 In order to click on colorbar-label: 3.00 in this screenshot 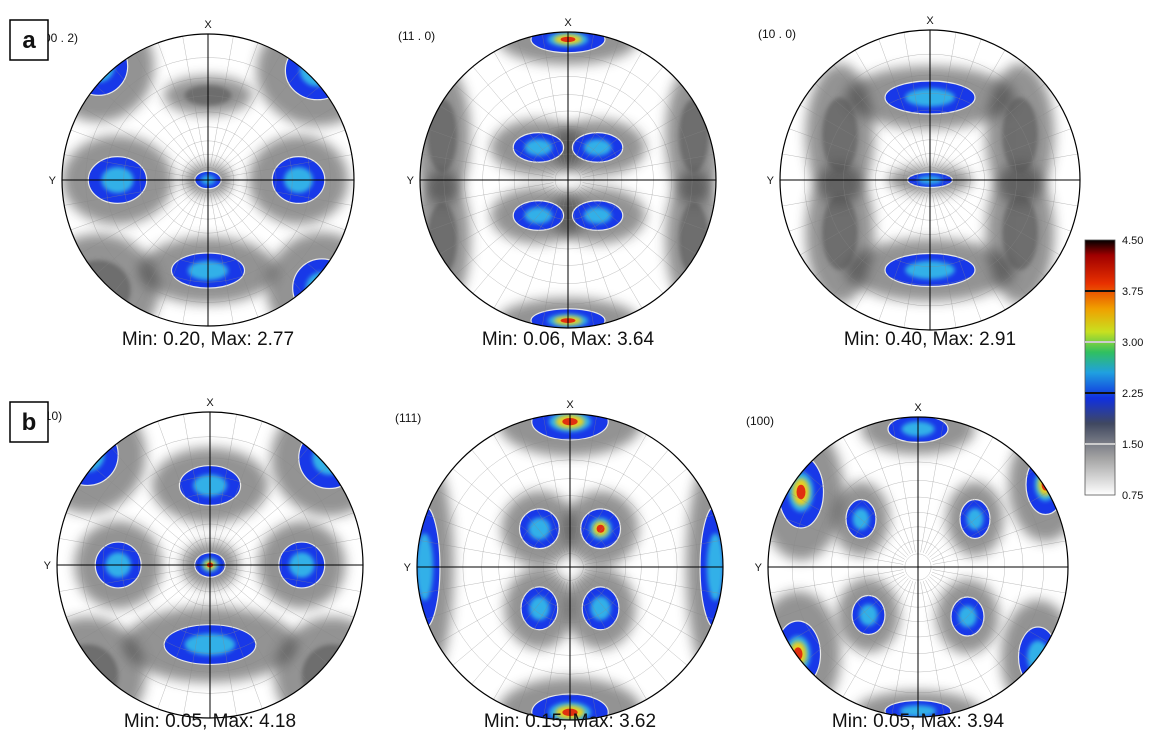, I will do `click(1132, 343)`.